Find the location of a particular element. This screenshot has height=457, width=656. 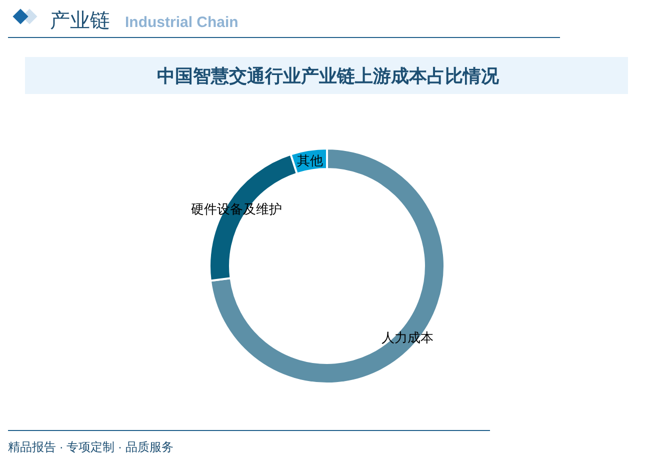

chart-title: 中国智慧交通行业产业链上游成本占比情况 is located at coordinates (328, 76).